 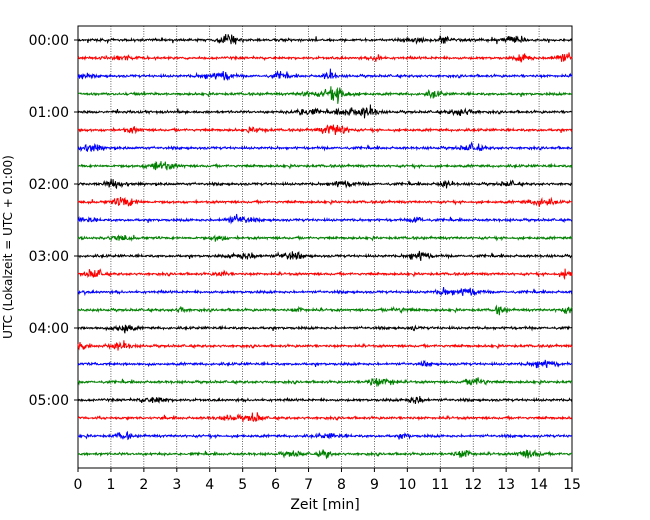 I want to click on x-tick-label-9: 9, so click(x=374, y=485).